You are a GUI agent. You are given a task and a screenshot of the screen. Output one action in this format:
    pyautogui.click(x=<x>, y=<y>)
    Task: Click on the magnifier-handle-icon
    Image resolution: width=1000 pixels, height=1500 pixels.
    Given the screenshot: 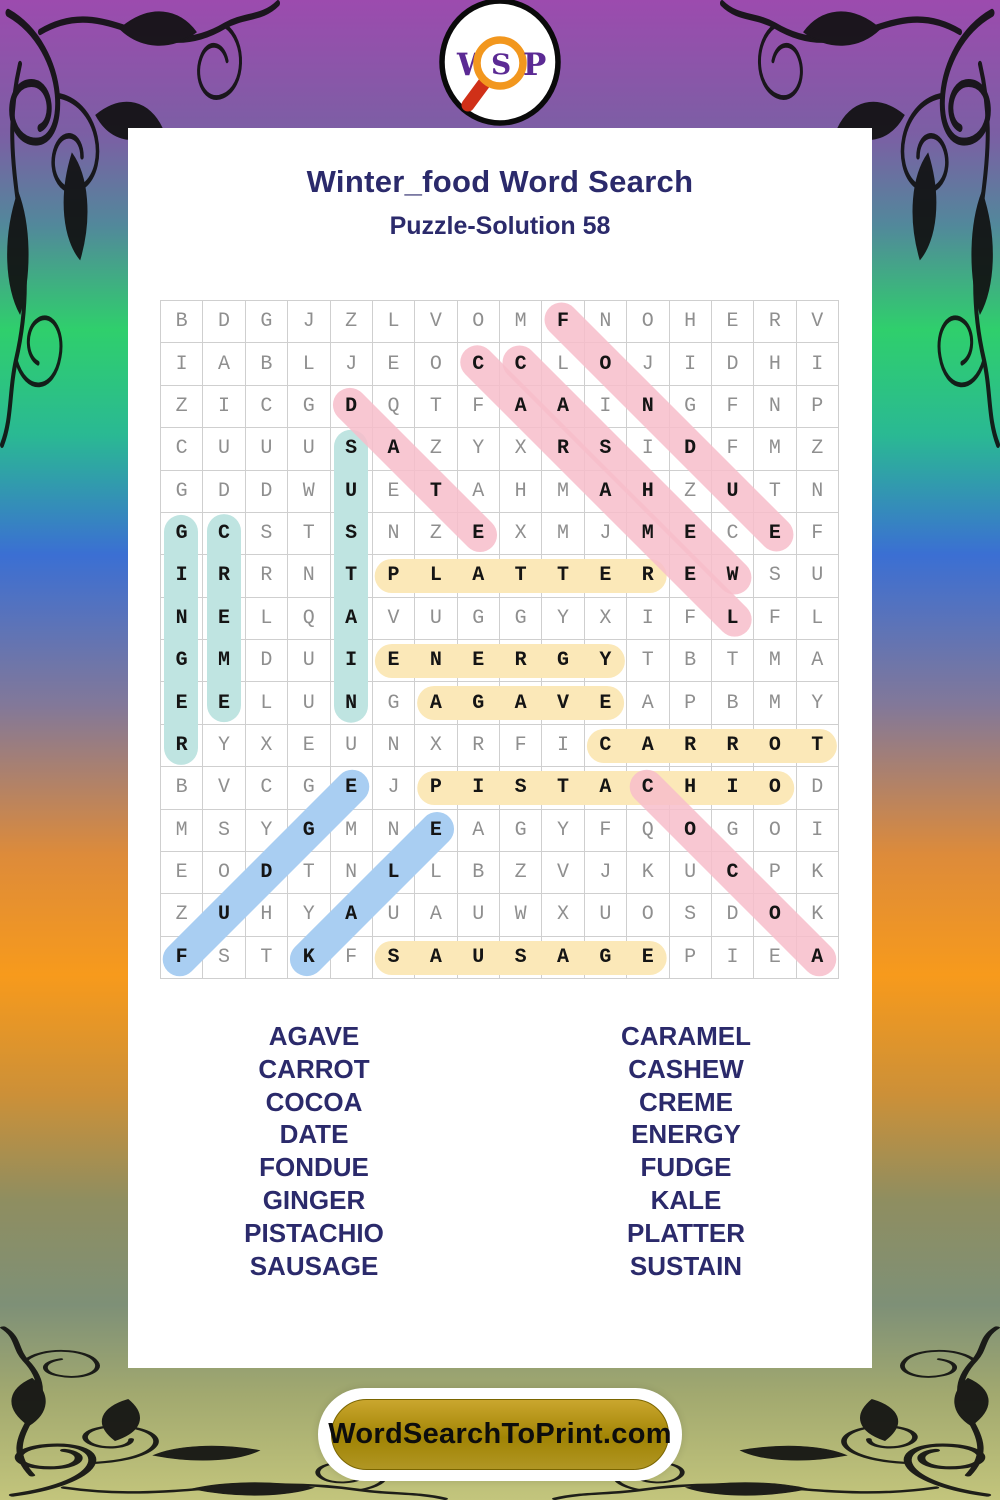 What is the action you would take?
    pyautogui.click(x=476, y=93)
    